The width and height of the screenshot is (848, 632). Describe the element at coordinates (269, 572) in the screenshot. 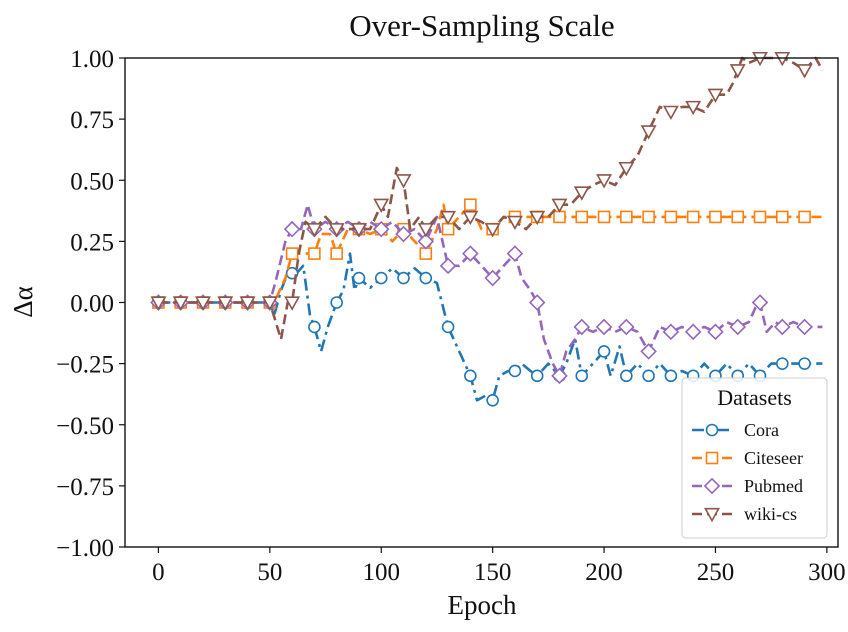

I see `x-tick-label: 50` at that location.